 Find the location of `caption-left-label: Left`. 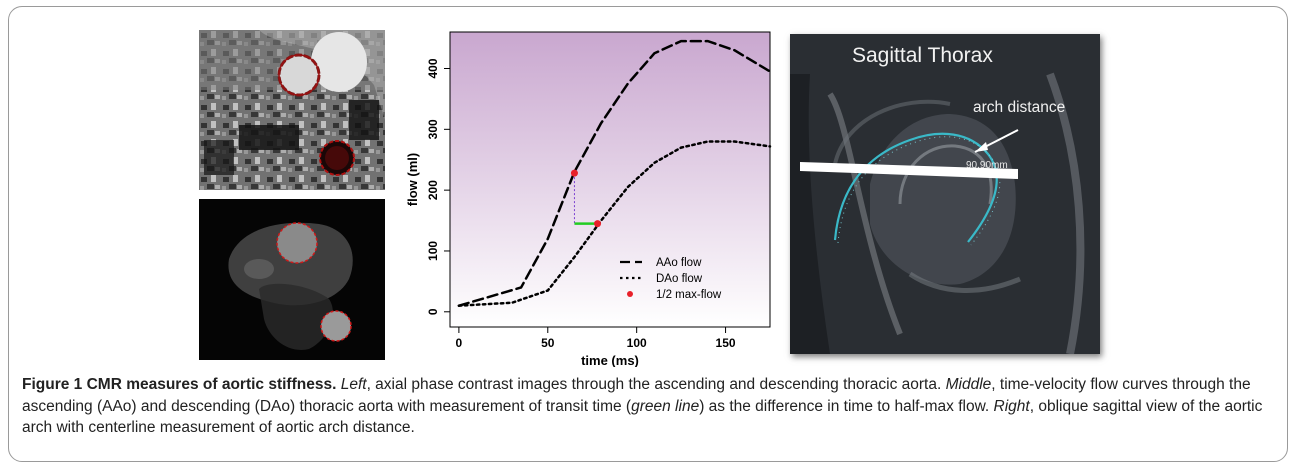

caption-left-label: Left is located at coordinates (353, 384).